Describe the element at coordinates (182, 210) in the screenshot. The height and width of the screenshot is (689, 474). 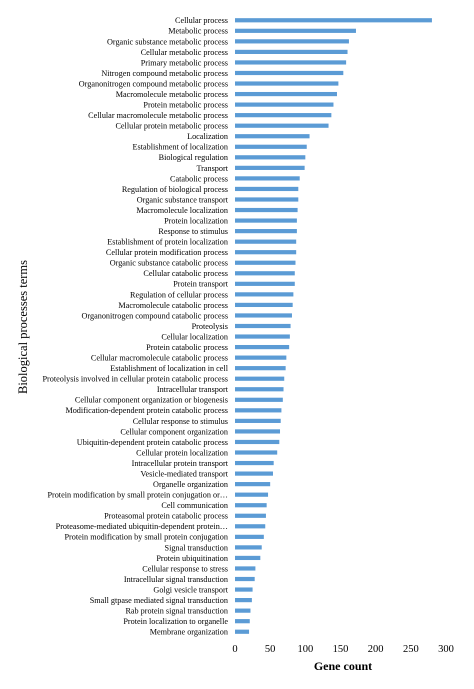
I see `category-label: Macromolecule localization` at that location.